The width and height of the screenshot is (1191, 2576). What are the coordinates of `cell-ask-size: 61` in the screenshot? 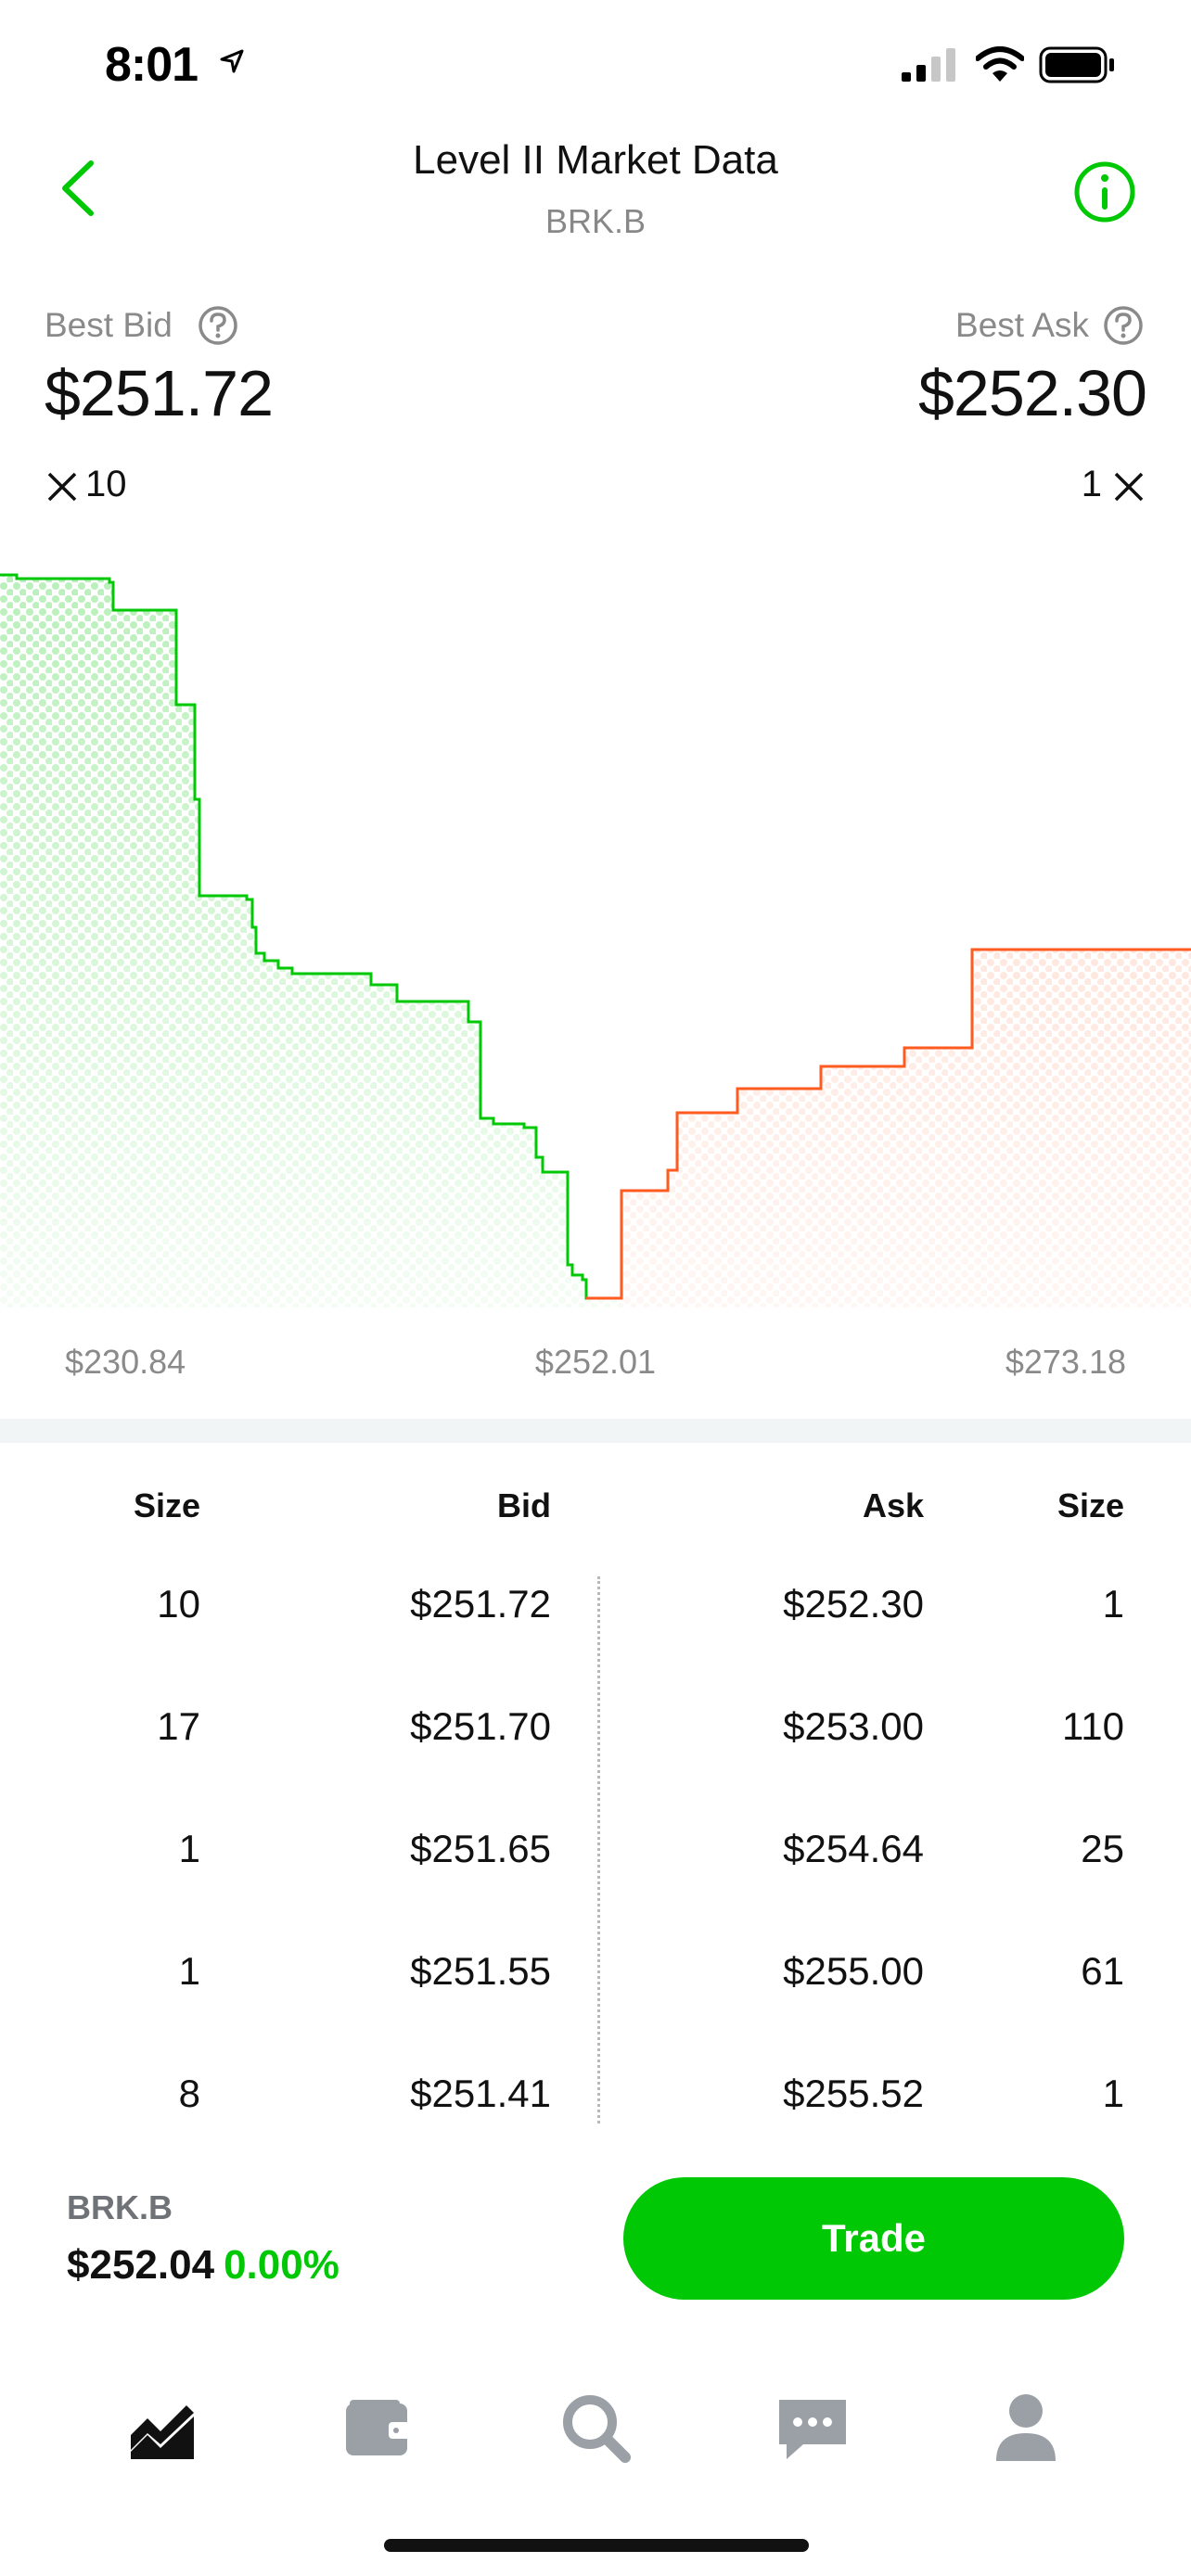 It's located at (1102, 1971).